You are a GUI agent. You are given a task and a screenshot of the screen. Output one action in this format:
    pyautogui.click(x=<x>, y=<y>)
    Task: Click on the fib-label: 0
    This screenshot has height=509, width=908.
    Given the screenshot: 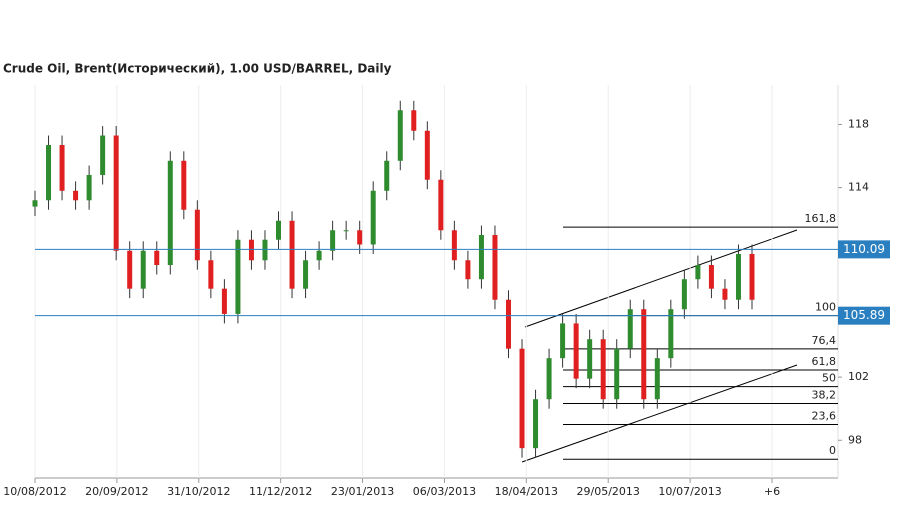 What is the action you would take?
    pyautogui.click(x=832, y=450)
    